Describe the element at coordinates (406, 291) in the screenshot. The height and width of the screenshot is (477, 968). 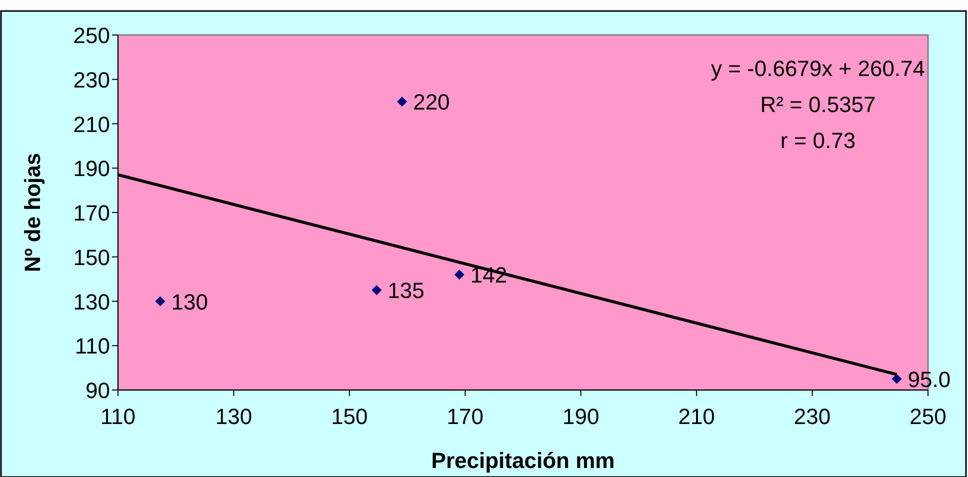
I see `data-label: 135` at that location.